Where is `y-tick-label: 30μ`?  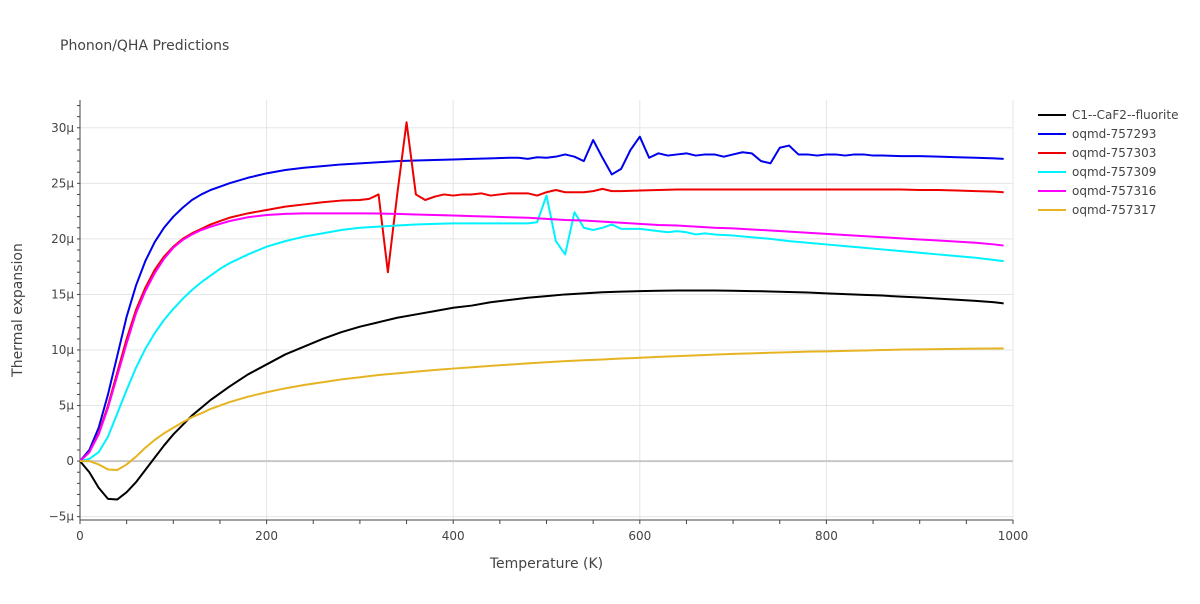 y-tick-label: 30μ is located at coordinates (62, 128).